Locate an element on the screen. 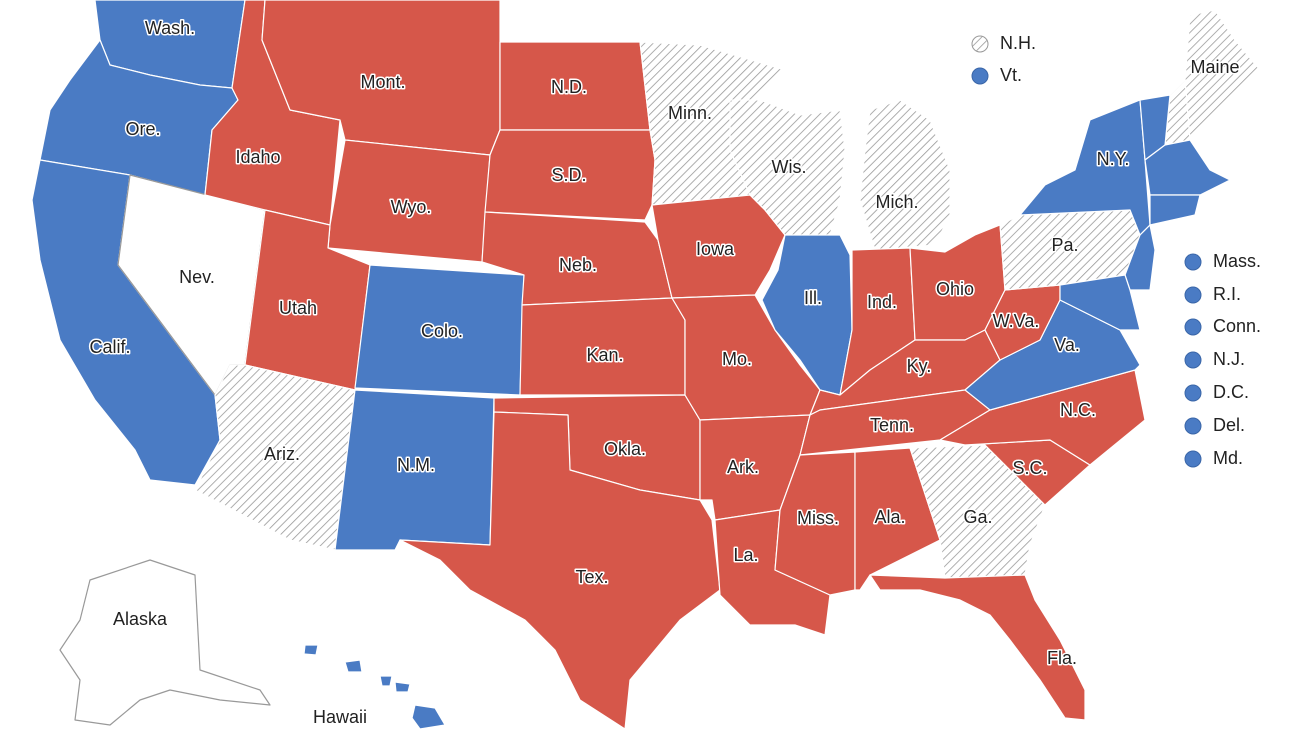 Image resolution: width=1300 pixels, height=729 pixels. state-label: Kan. is located at coordinates (604, 355).